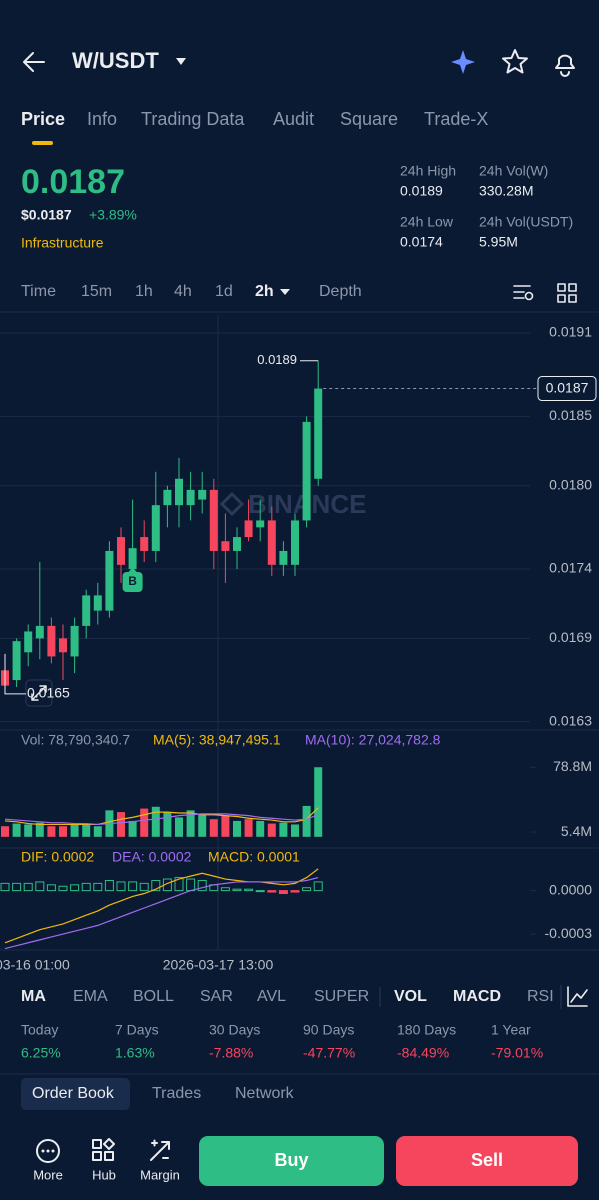  Describe the element at coordinates (46, 215) in the screenshot. I see `usd-price: $0.0187` at that location.